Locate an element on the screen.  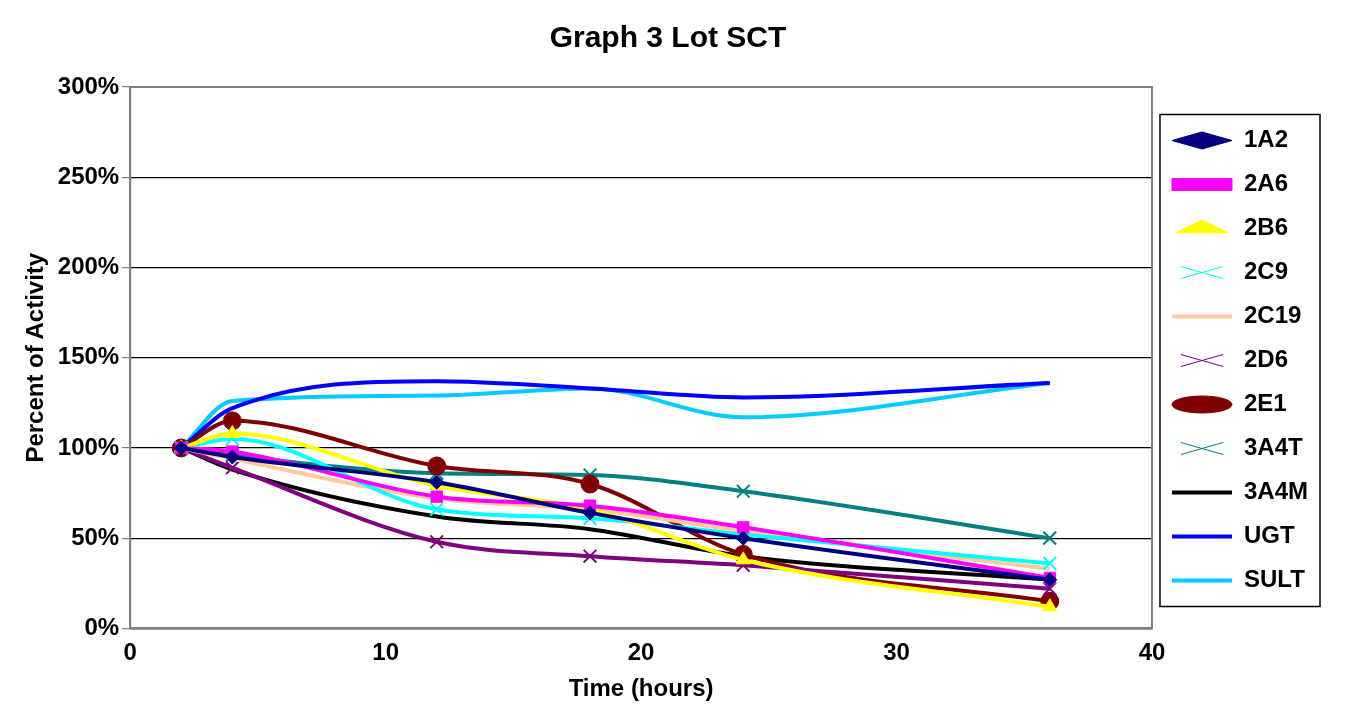
x-tick-label: 30 is located at coordinates (896, 652).